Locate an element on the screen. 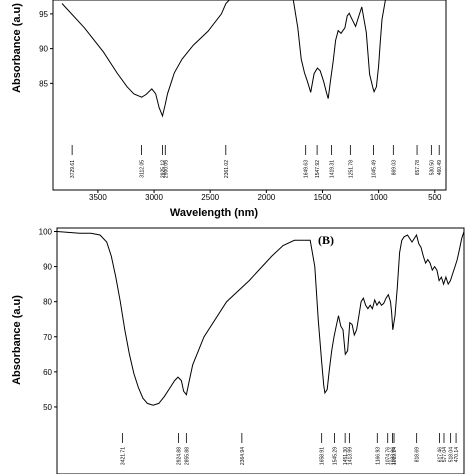 Image resolution: width=474 pixels, height=474 pixels. panel-b-y-tick-label: 90 is located at coordinates (47, 267).